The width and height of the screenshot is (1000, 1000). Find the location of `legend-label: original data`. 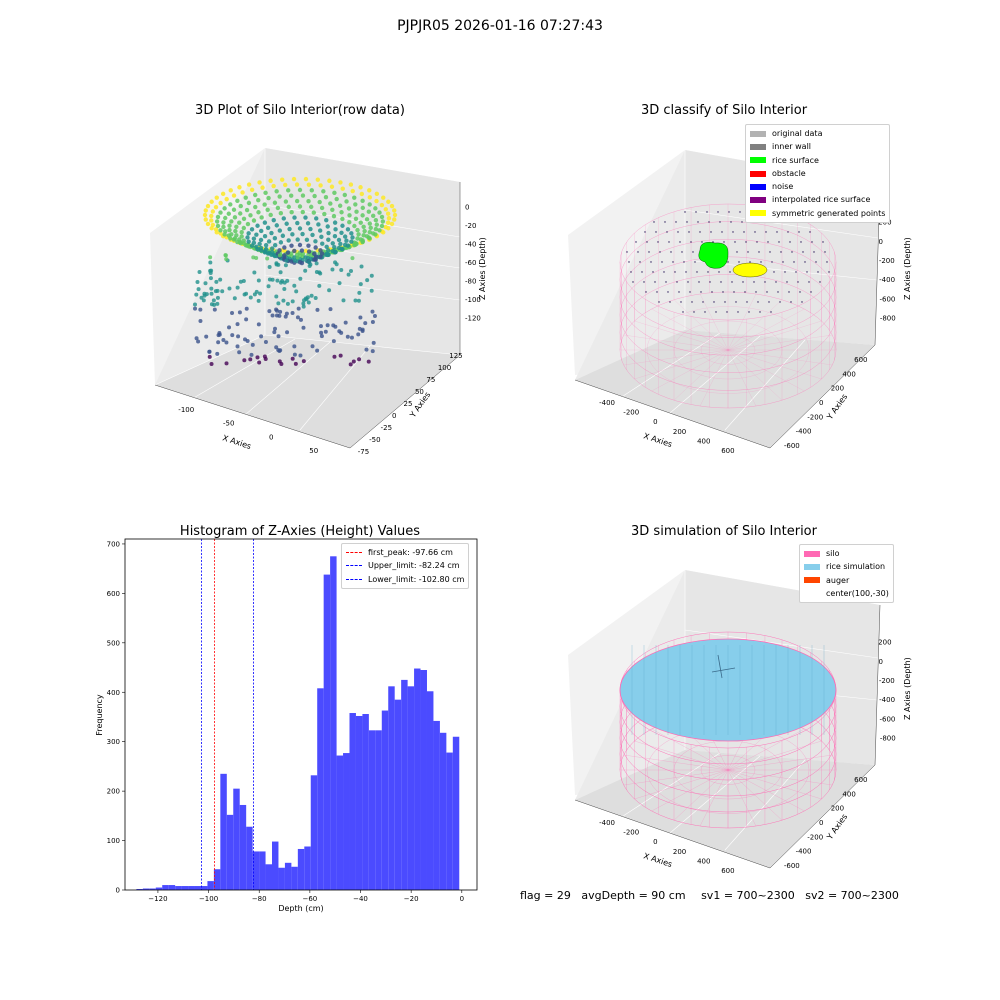

legend-label: original data is located at coordinates (797, 133).